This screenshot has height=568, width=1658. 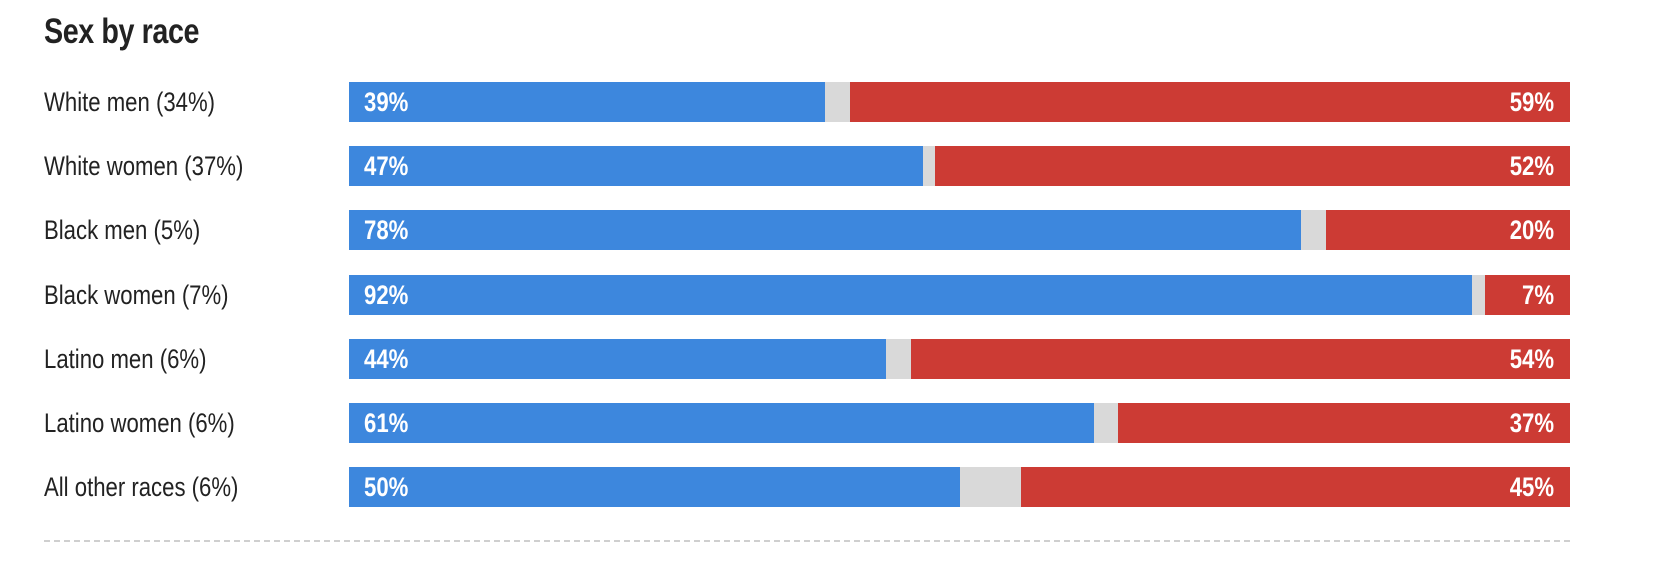 I want to click on row-label: White men (34%), so click(x=130, y=102).